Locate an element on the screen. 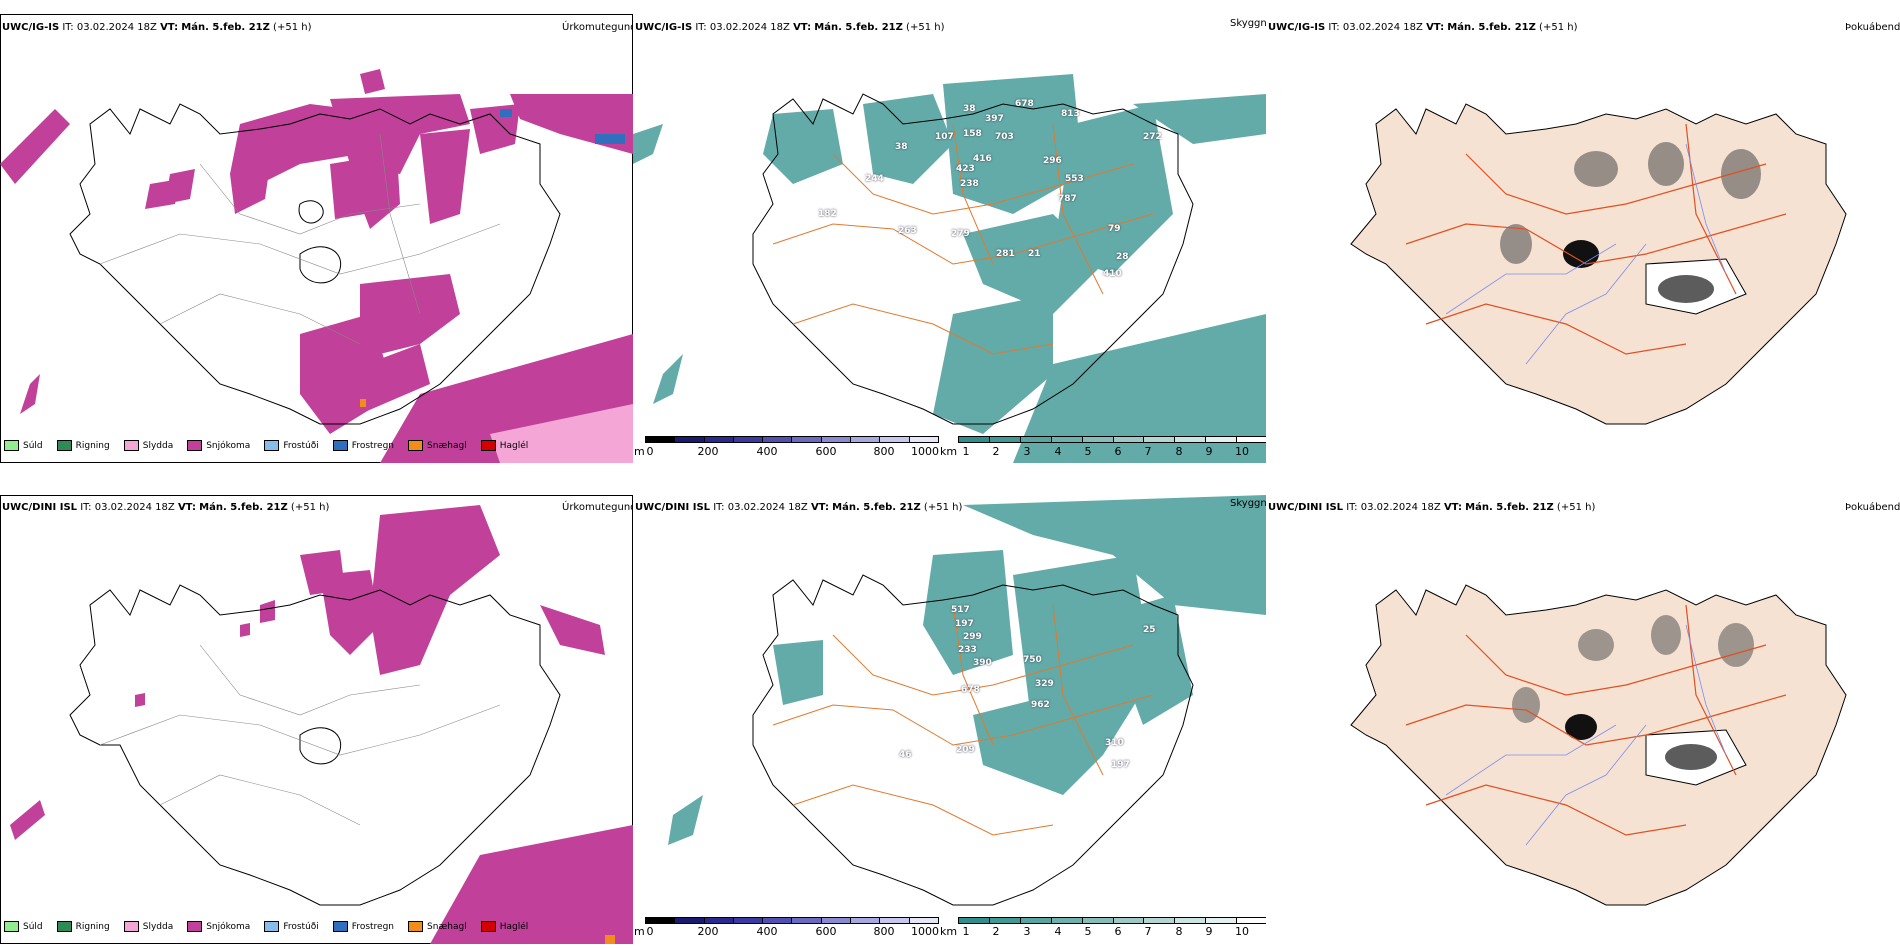 The width and height of the screenshot is (1900, 950). ceiling-label: 28 is located at coordinates (1122, 257).